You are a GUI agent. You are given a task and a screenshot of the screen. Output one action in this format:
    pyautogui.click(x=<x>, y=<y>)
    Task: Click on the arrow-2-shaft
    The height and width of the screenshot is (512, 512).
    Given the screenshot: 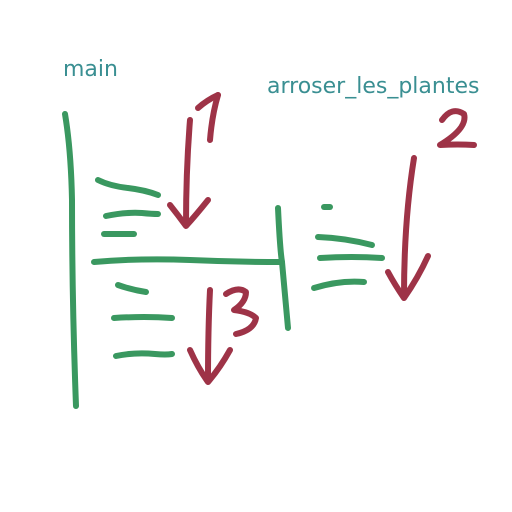 What is the action you would take?
    pyautogui.click(x=409, y=227)
    